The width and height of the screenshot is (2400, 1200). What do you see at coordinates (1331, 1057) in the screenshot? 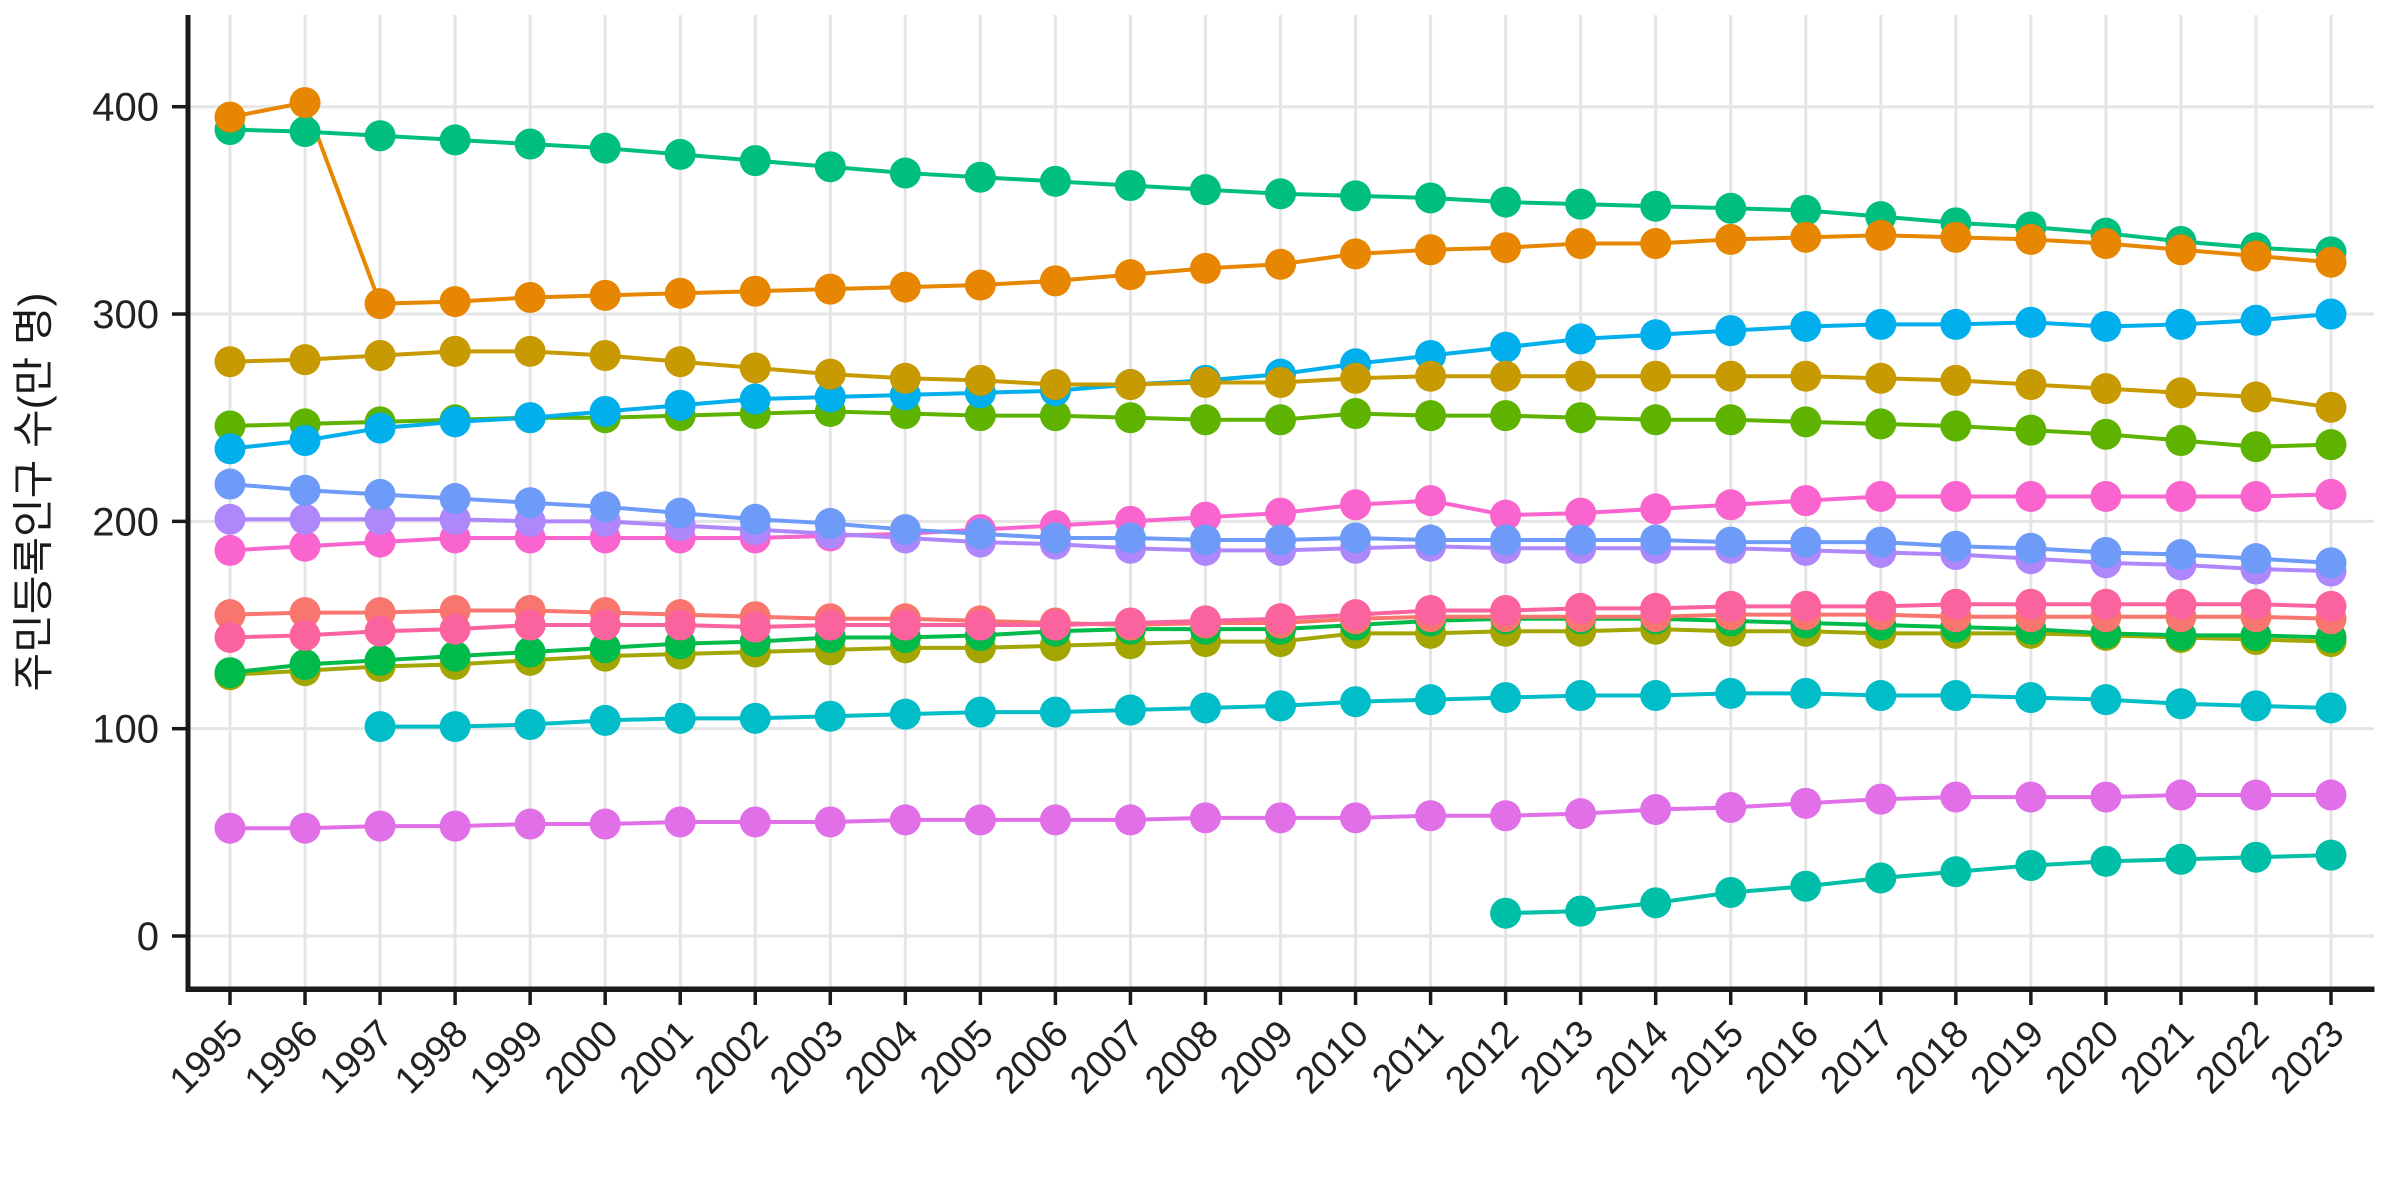
I see `x-tick-label: 2010` at bounding box center [1331, 1057].